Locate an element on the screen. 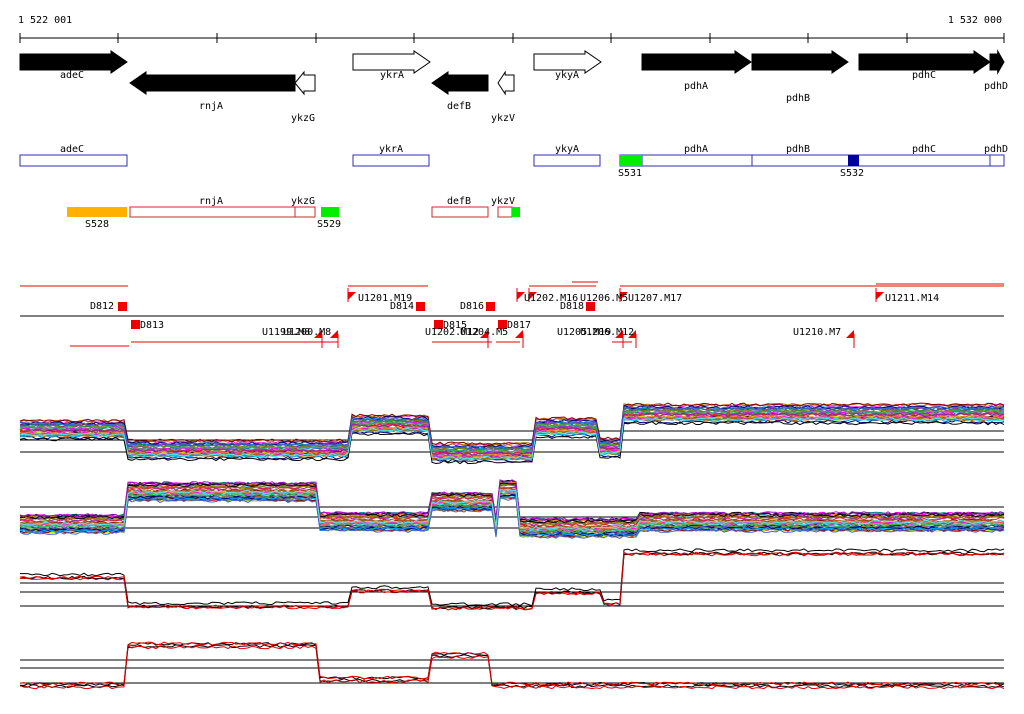 The image size is (1024, 714). site-s531-block is located at coordinates (631, 160).